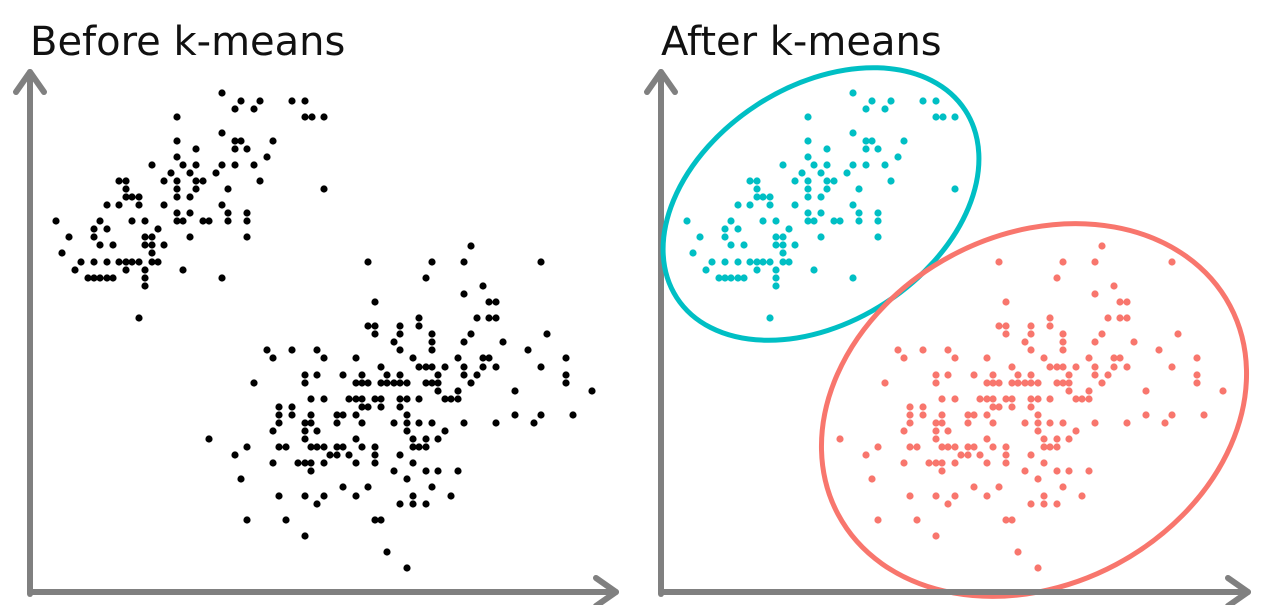  Describe the element at coordinates (821, 204) in the screenshot. I see `cluster-1-ellipse` at that location.